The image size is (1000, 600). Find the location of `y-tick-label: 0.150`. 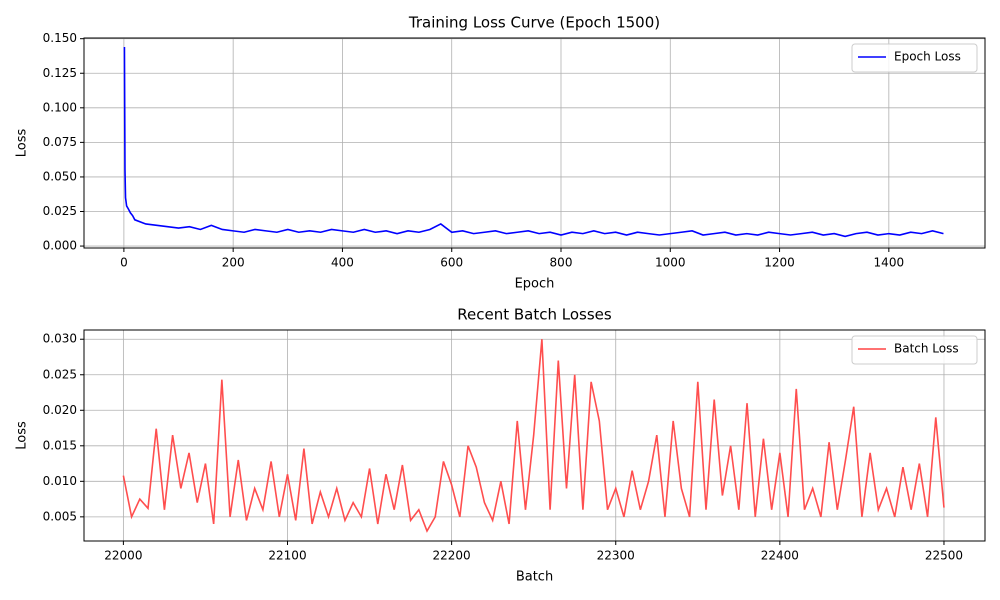

y-tick-label: 0.150 is located at coordinates (60, 38).